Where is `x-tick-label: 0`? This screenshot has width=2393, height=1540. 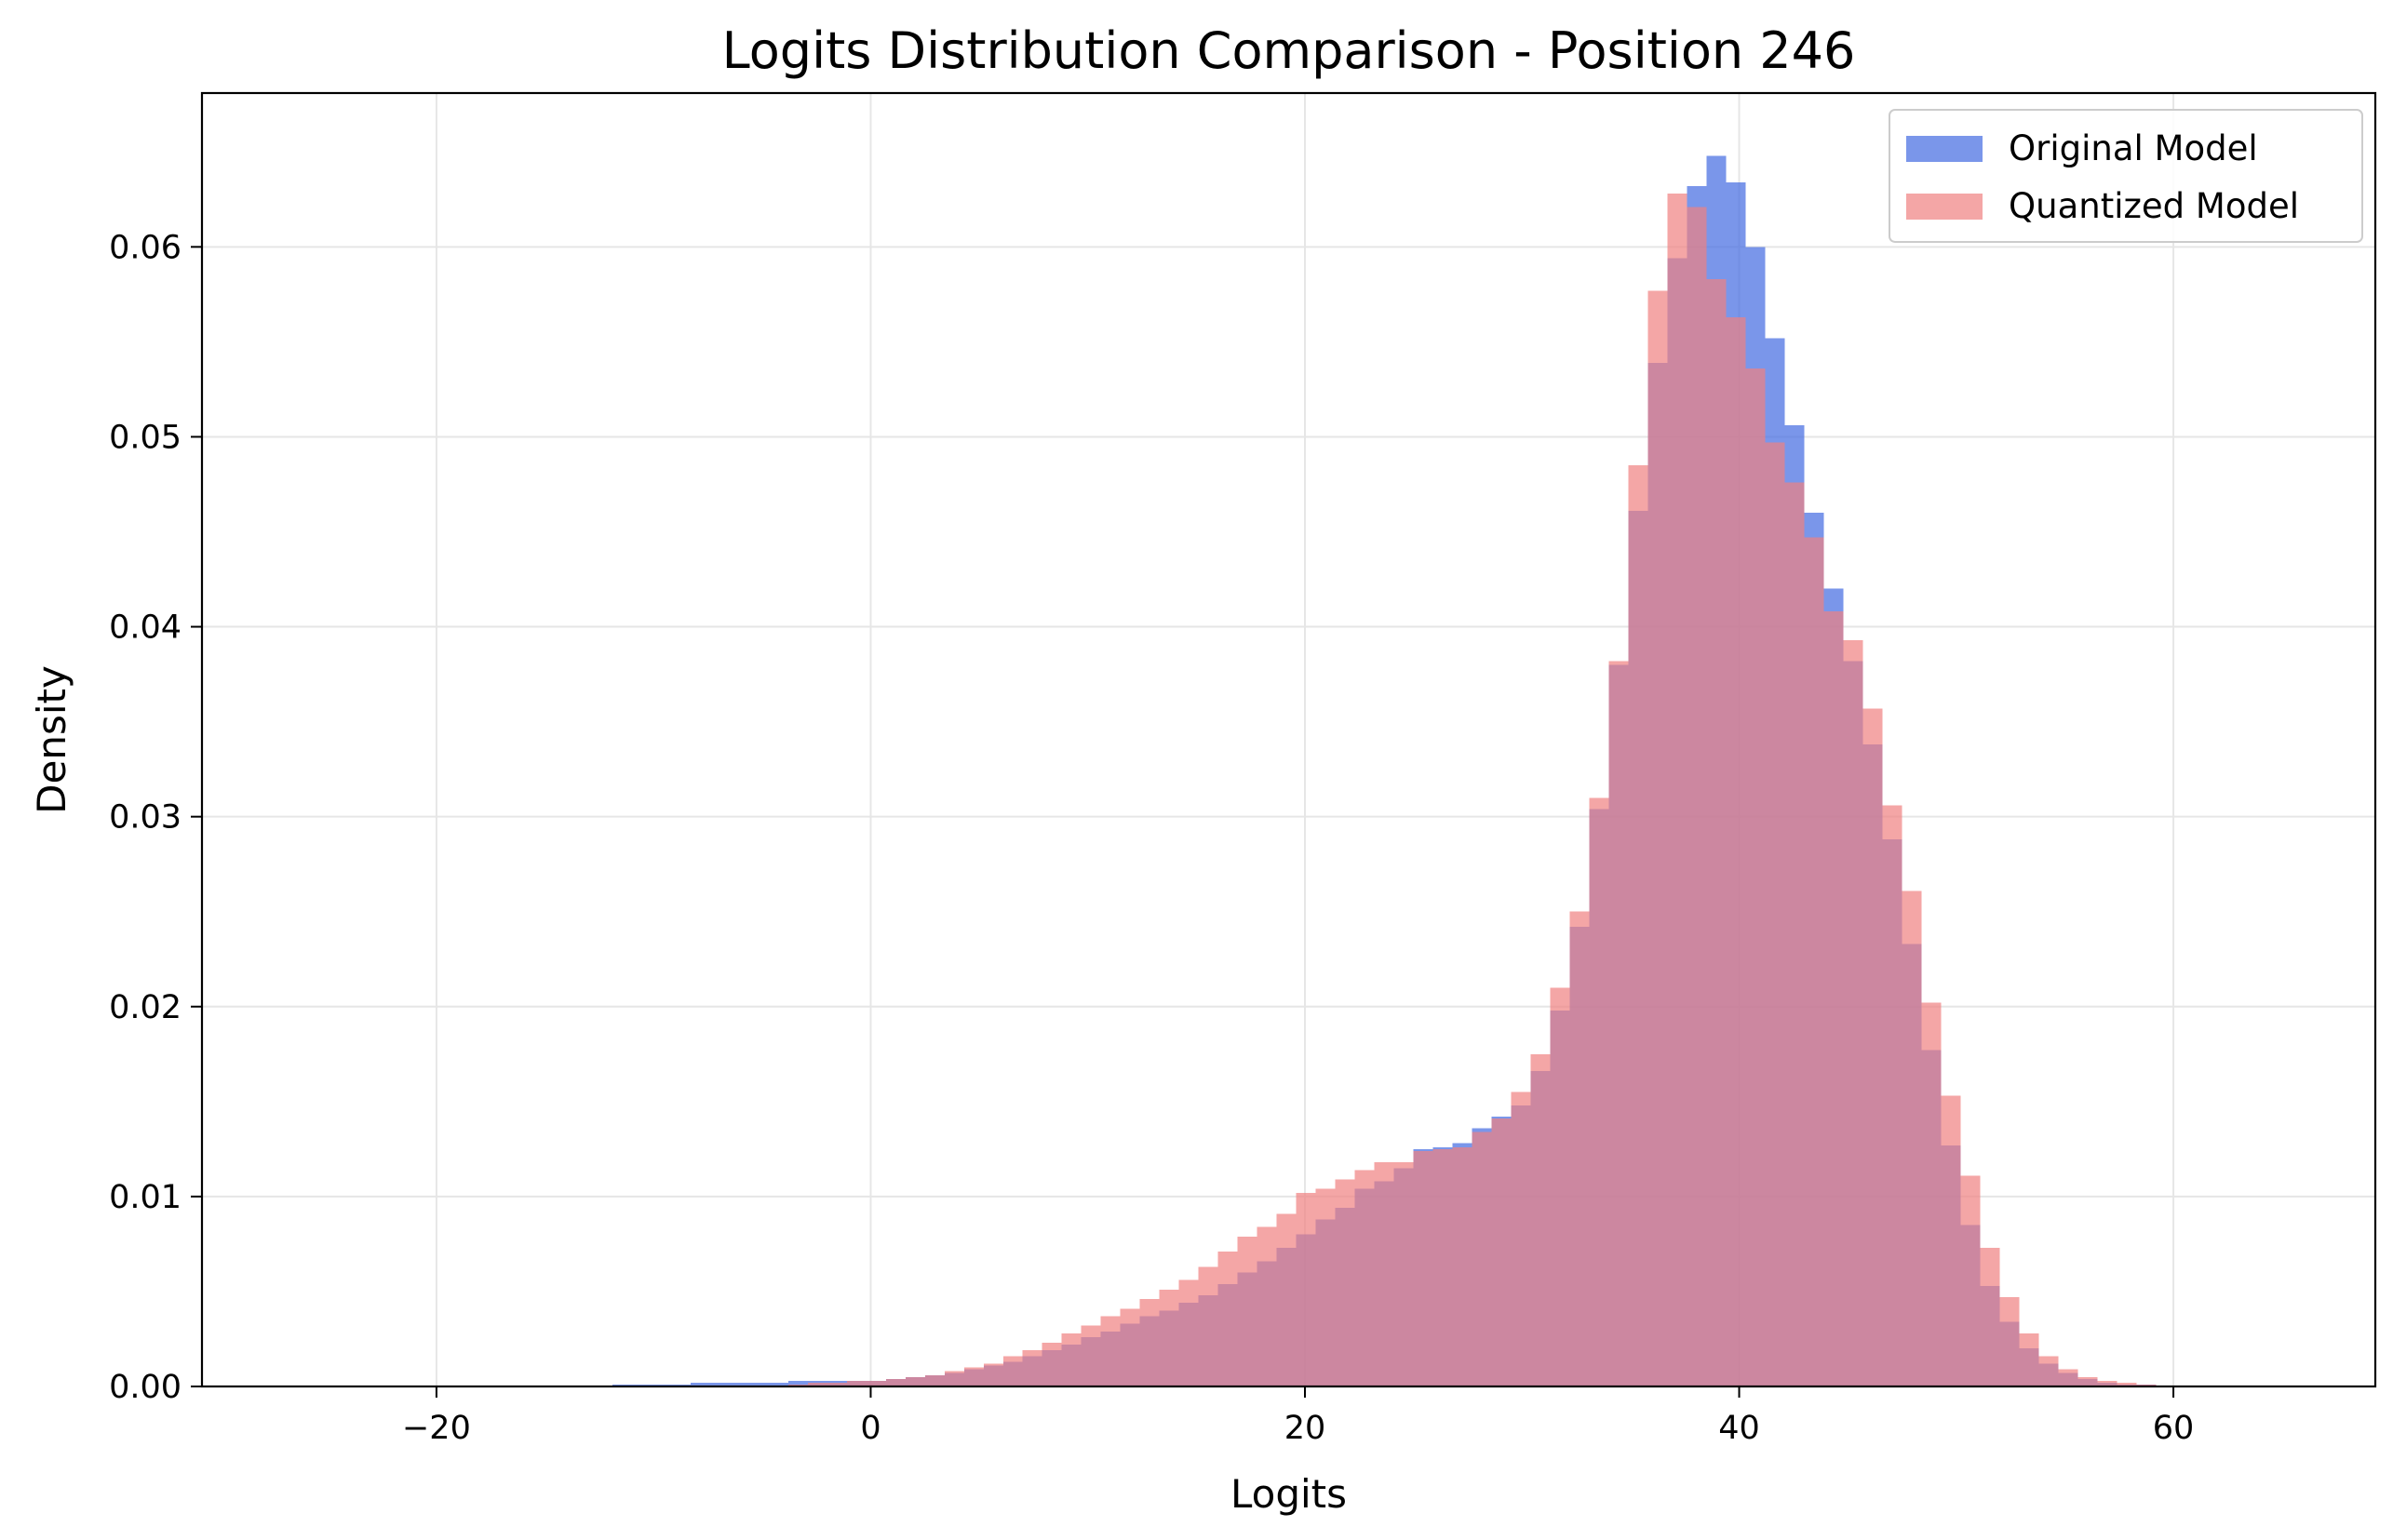 x-tick-label: 0 is located at coordinates (870, 1428).